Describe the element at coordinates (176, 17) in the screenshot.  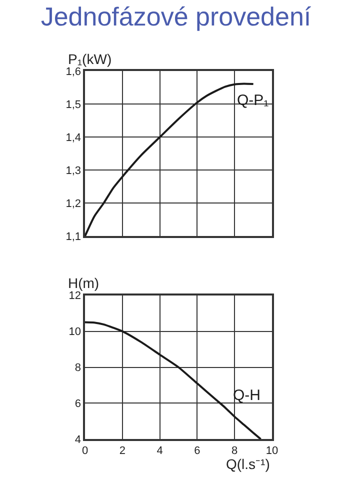
I see `chart-title: Jednofázové provedení` at that location.